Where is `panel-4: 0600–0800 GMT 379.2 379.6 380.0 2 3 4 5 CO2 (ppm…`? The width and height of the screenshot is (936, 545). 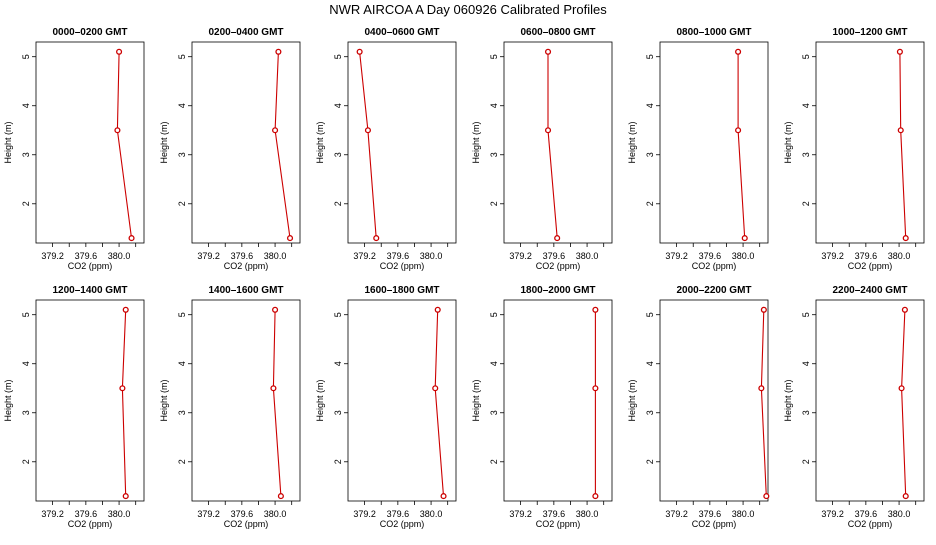
panel-4: 0600–0800 GMT 379.2 379.6 380.0 2 3 4 5 CO2 (ppm… is located at coordinates (542, 149).